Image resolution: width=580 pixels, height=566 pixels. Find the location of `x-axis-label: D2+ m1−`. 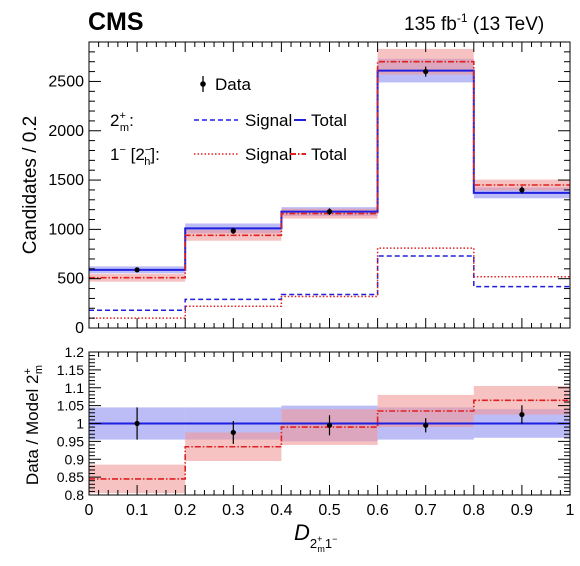

x-axis-label: D2+ m1− is located at coordinates (315, 537).